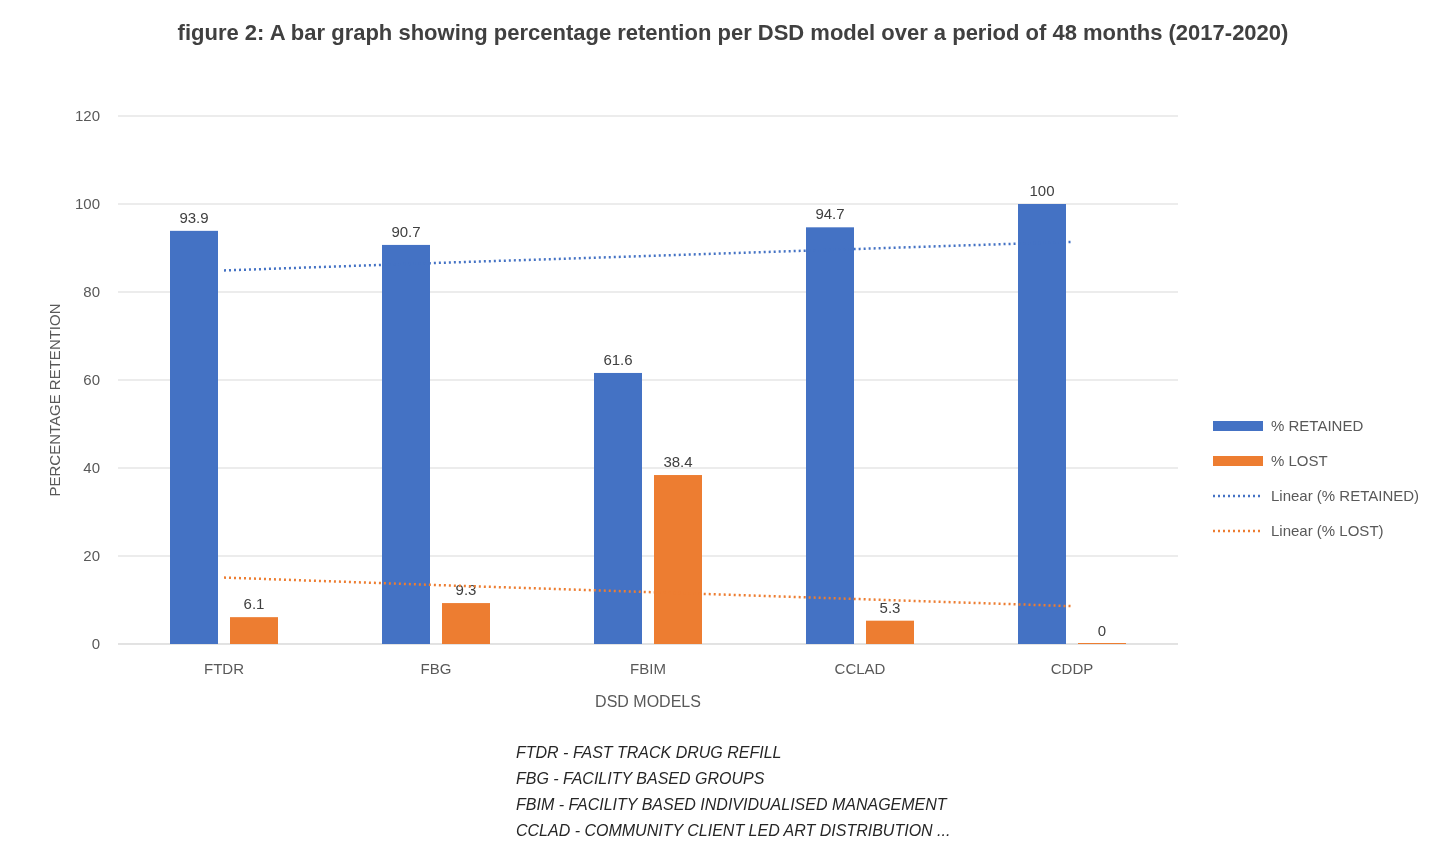  I want to click on y-axis-title: PERCENTAGE RETENTION, so click(54, 400).